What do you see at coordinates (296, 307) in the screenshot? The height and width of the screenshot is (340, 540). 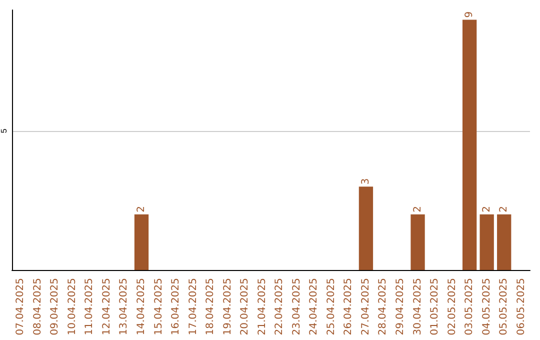 I see `x-tick-label: 23.04.2025` at bounding box center [296, 307].